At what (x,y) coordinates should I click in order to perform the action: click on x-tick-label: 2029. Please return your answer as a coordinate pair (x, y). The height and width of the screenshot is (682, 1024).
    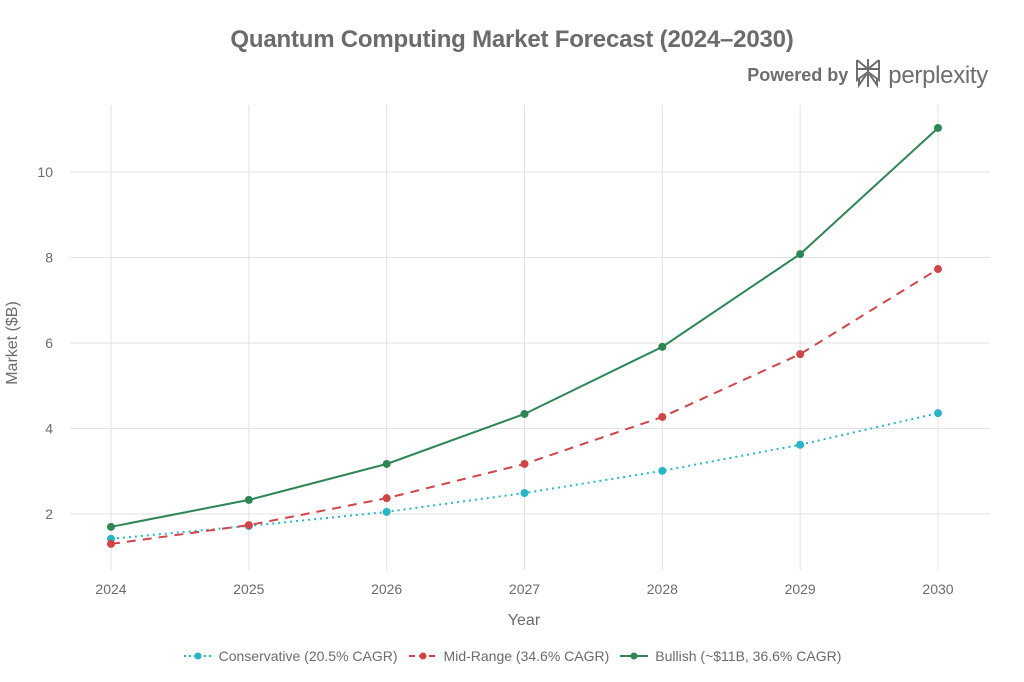
    Looking at the image, I should click on (800, 589).